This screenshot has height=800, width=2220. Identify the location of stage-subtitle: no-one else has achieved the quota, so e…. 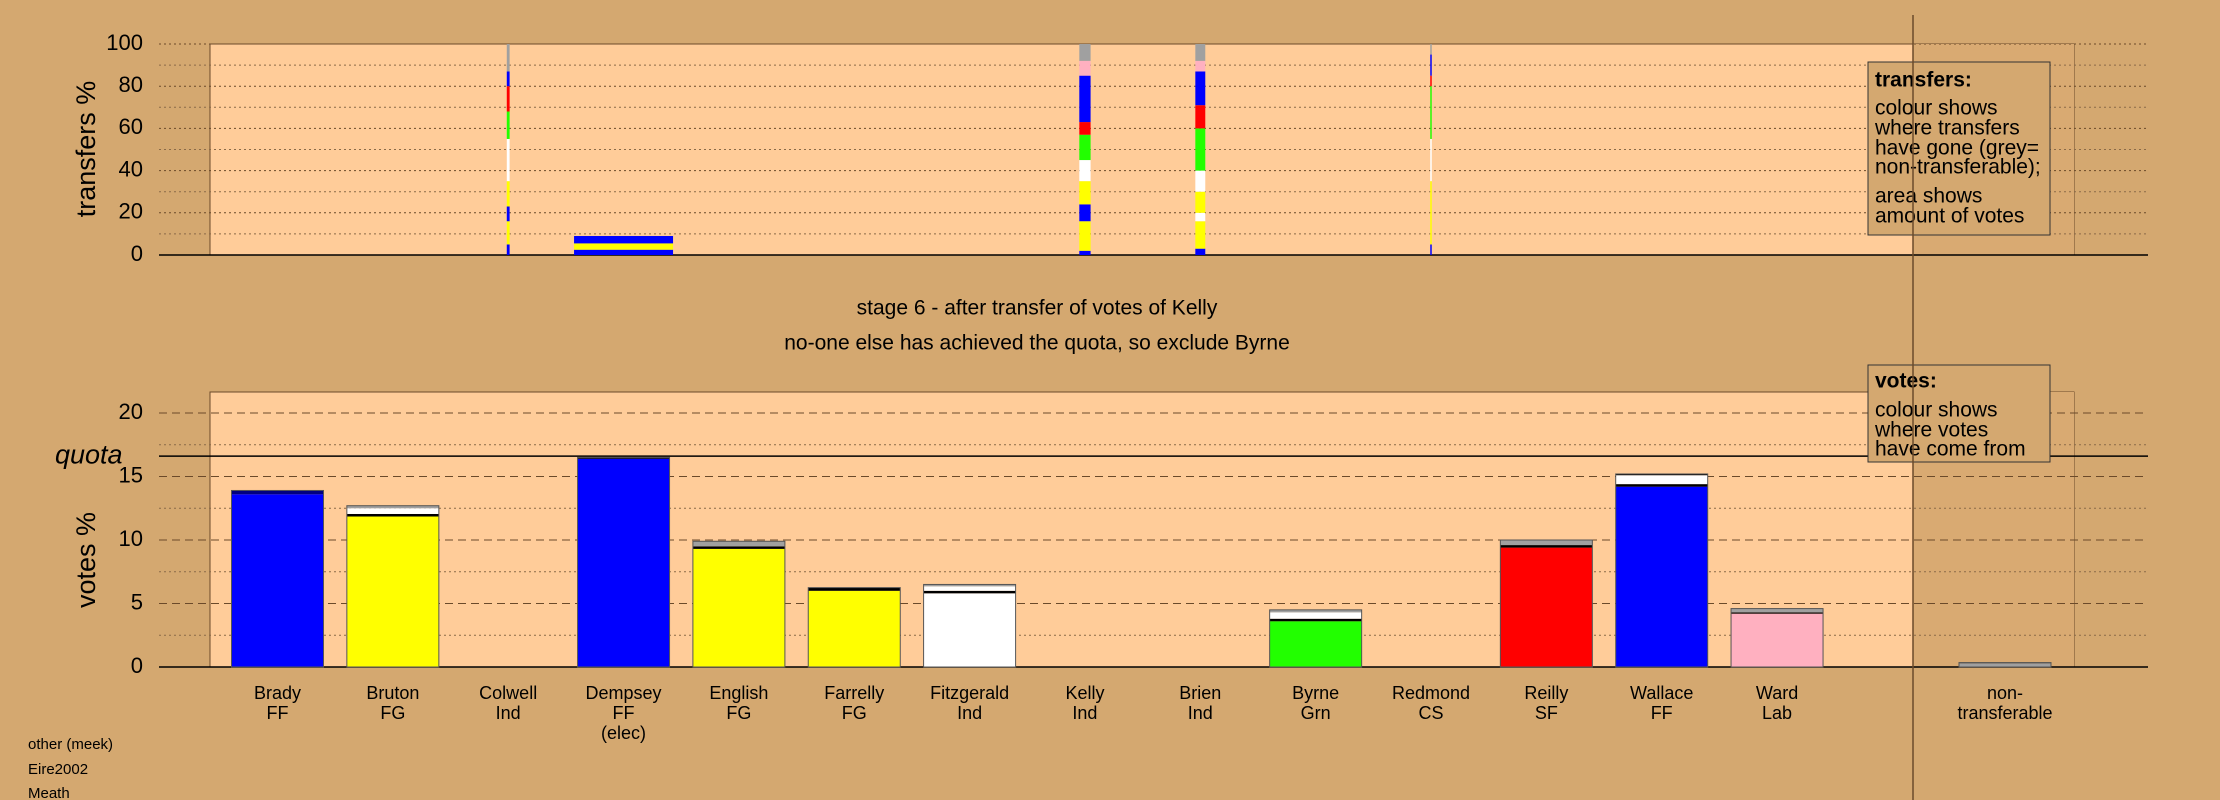
(1037, 343).